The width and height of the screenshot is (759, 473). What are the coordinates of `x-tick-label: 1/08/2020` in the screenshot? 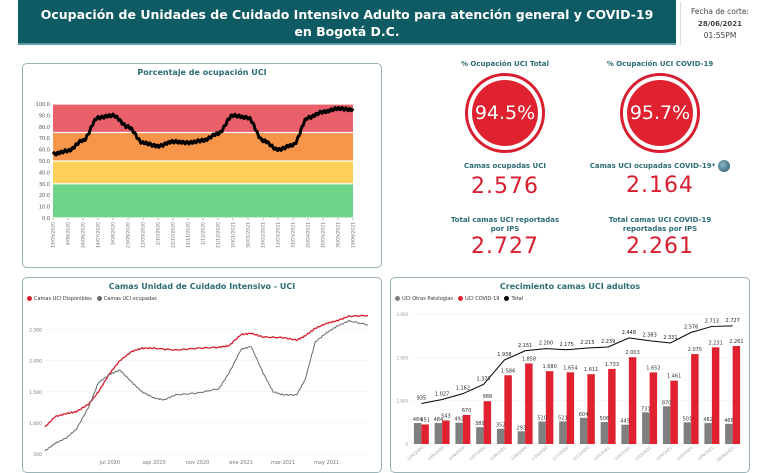 It's located at (498, 453).